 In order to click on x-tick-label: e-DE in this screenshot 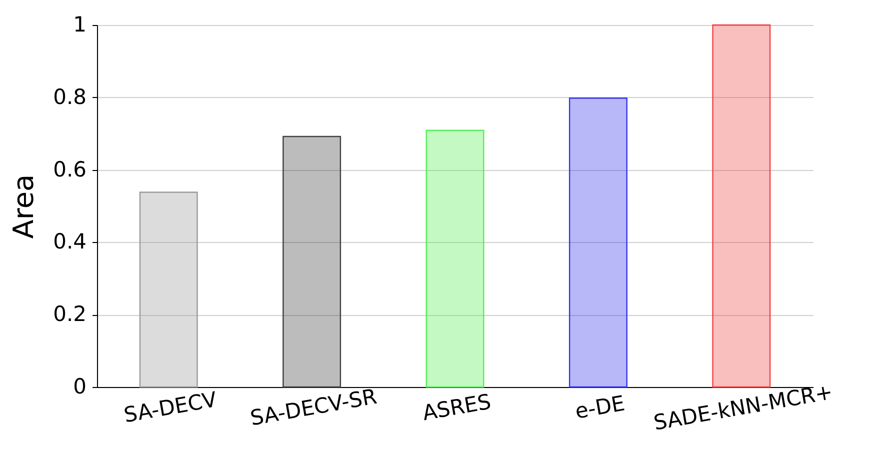, I will do `click(600, 407)`.